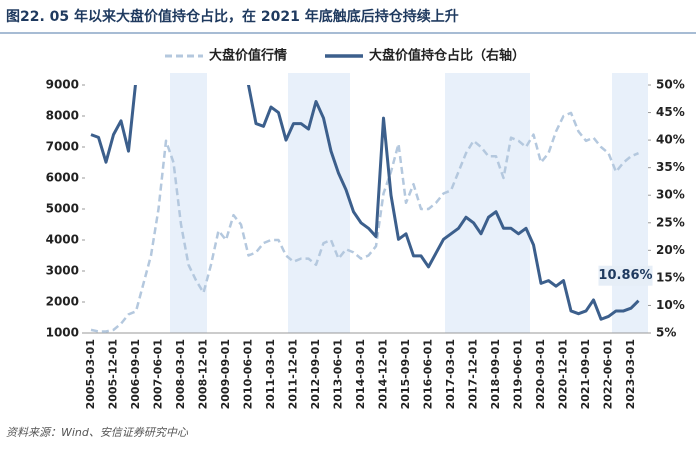 The height and width of the screenshot is (452, 696). What do you see at coordinates (670, 85) in the screenshot?
I see `y2-tick-label: 50%` at bounding box center [670, 85].